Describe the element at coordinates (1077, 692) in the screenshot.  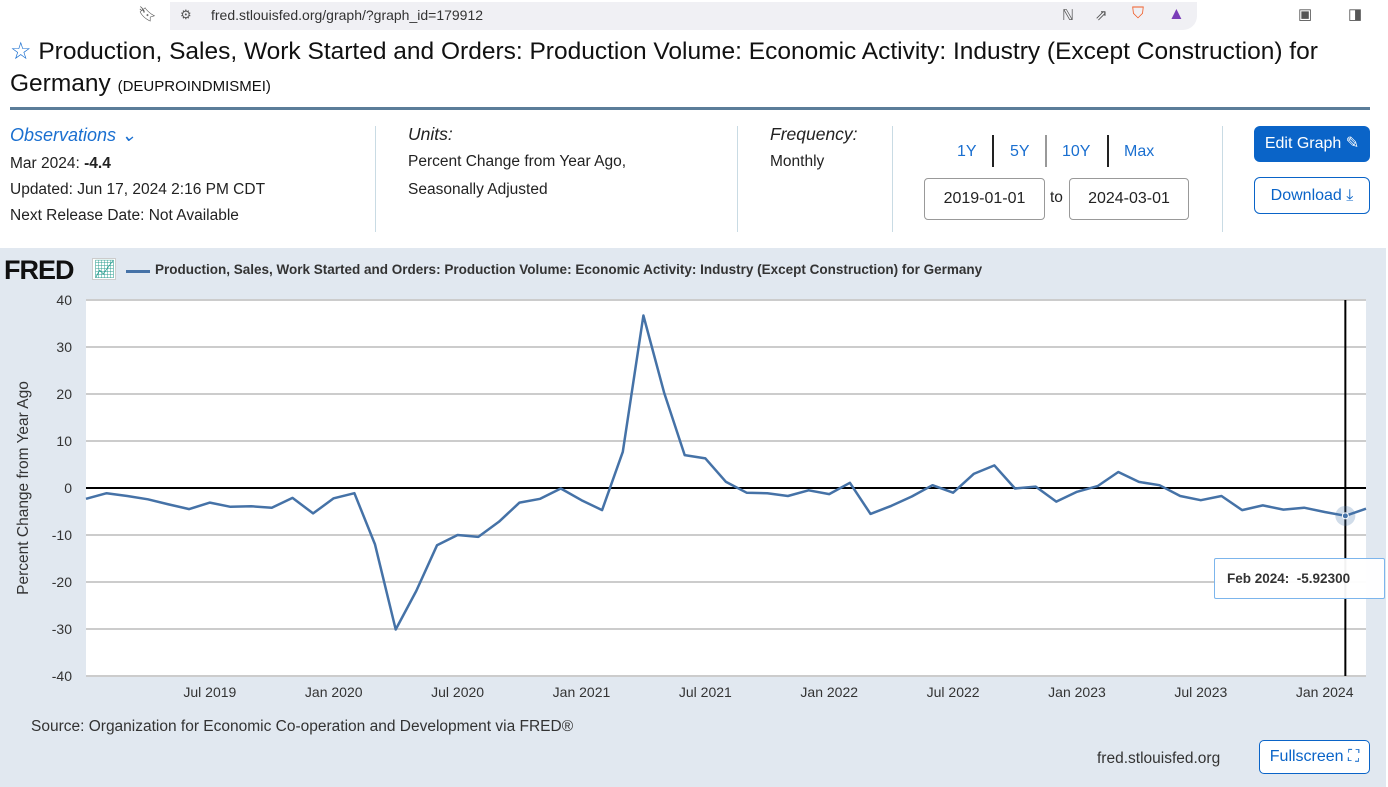
I see `x-tick-label: Jan 2023` at that location.